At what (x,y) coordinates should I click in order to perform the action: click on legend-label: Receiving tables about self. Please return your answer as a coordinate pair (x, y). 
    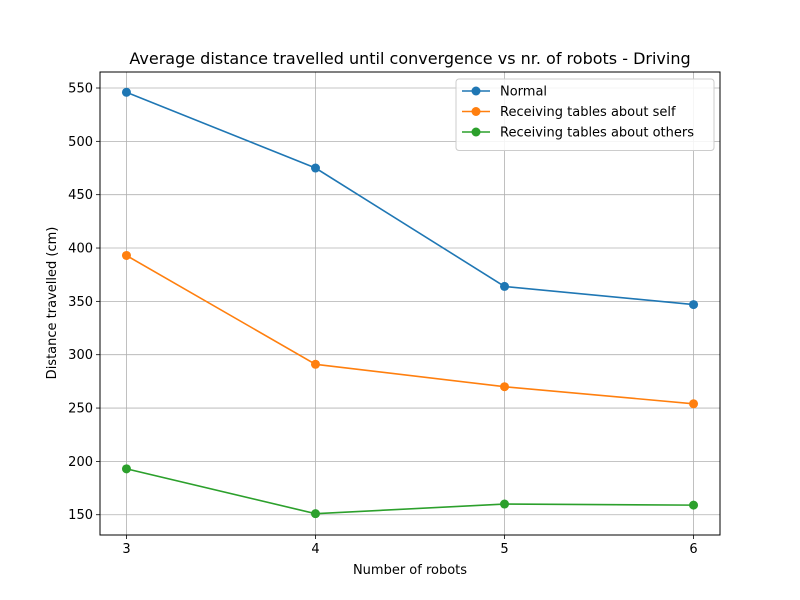
    Looking at the image, I should click on (588, 112).